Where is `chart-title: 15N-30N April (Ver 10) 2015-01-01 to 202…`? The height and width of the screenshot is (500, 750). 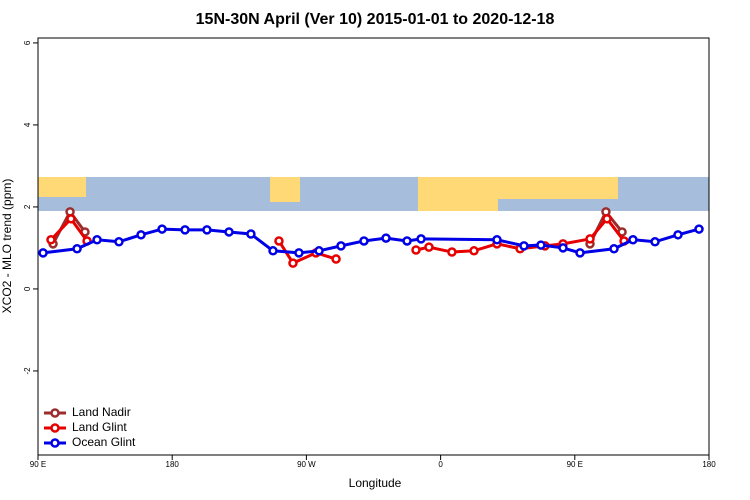
chart-title: 15N-30N April (Ver 10) 2015-01-01 to 202… is located at coordinates (375, 19).